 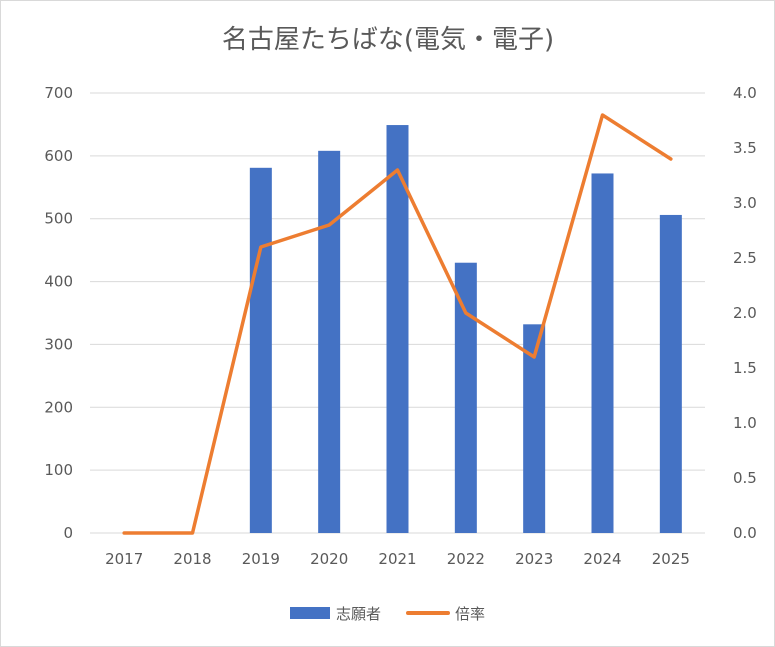 I want to click on right-tick-label: 3.5, so click(x=745, y=148).